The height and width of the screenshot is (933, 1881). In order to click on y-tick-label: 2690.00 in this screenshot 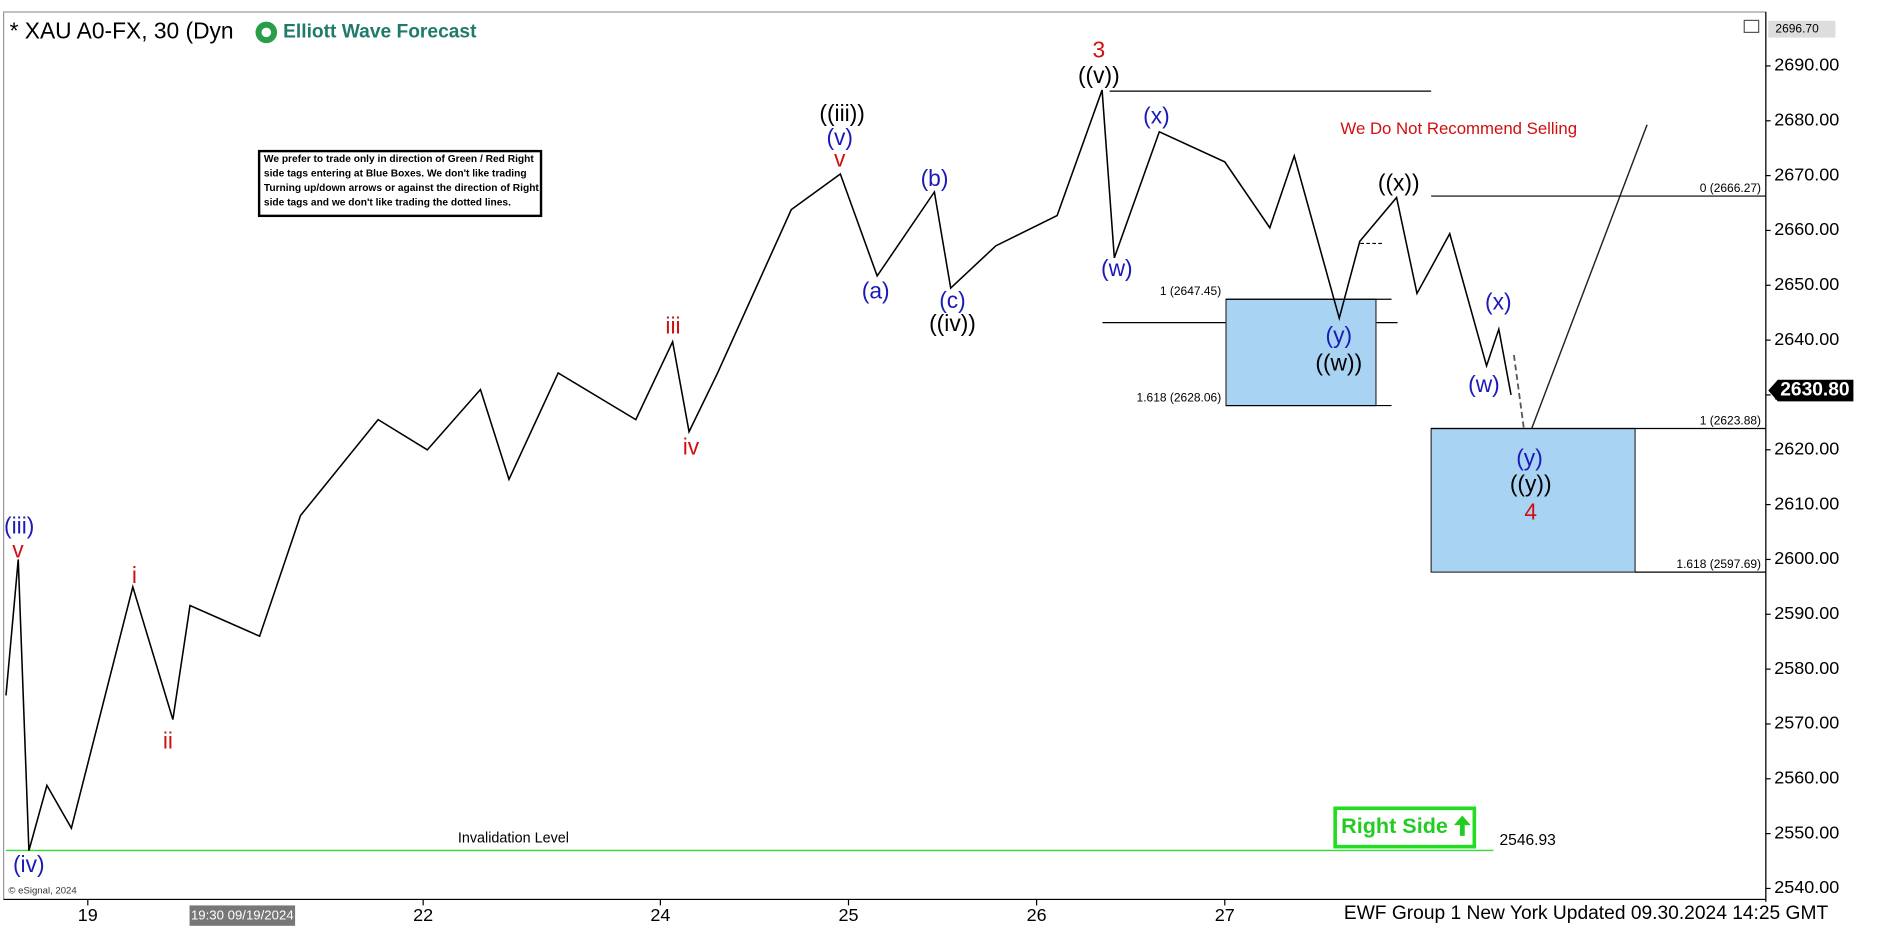, I will do `click(1806, 65)`.